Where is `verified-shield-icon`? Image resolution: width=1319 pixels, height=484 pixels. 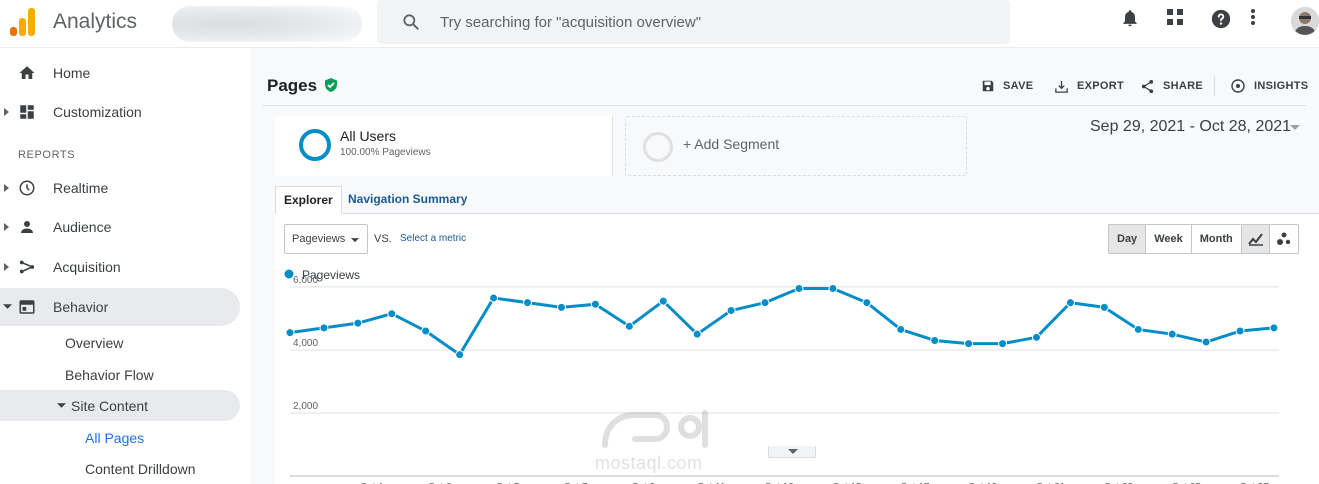
verified-shield-icon is located at coordinates (331, 85).